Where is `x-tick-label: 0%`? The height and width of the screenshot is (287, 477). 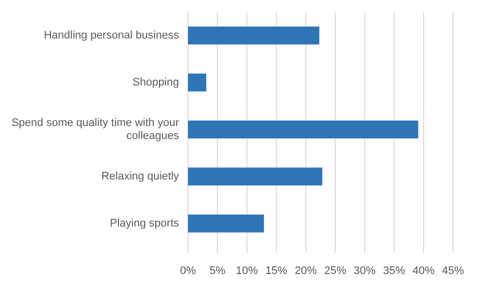 x-tick-label: 0% is located at coordinates (188, 271).